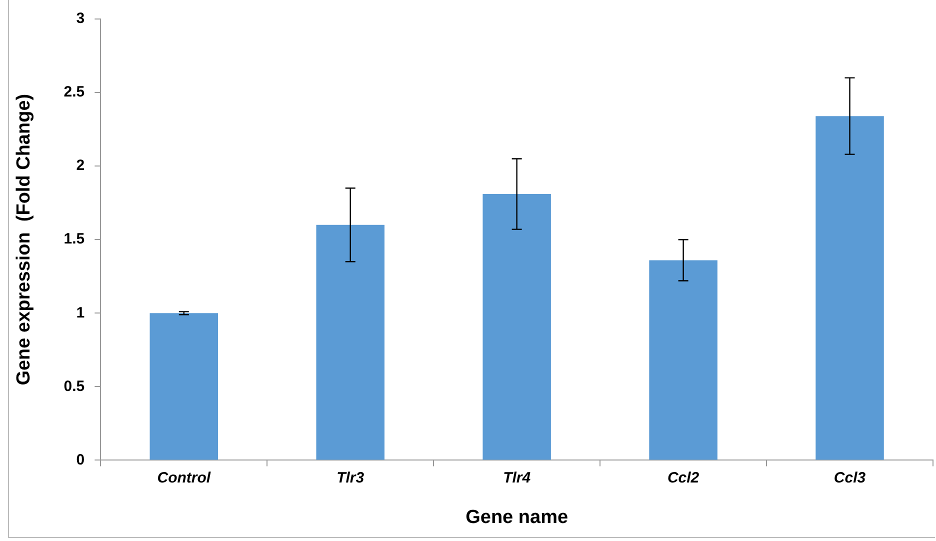  What do you see at coordinates (517, 517) in the screenshot?
I see `x-axis-title: Gene name` at bounding box center [517, 517].